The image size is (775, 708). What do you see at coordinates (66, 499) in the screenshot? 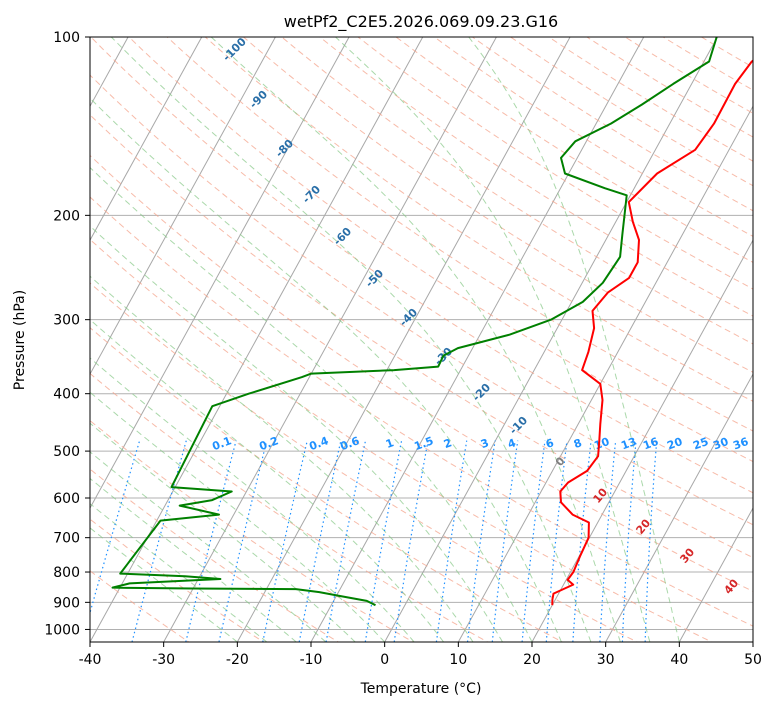
I see `y-tick-label: 600` at bounding box center [66, 499].